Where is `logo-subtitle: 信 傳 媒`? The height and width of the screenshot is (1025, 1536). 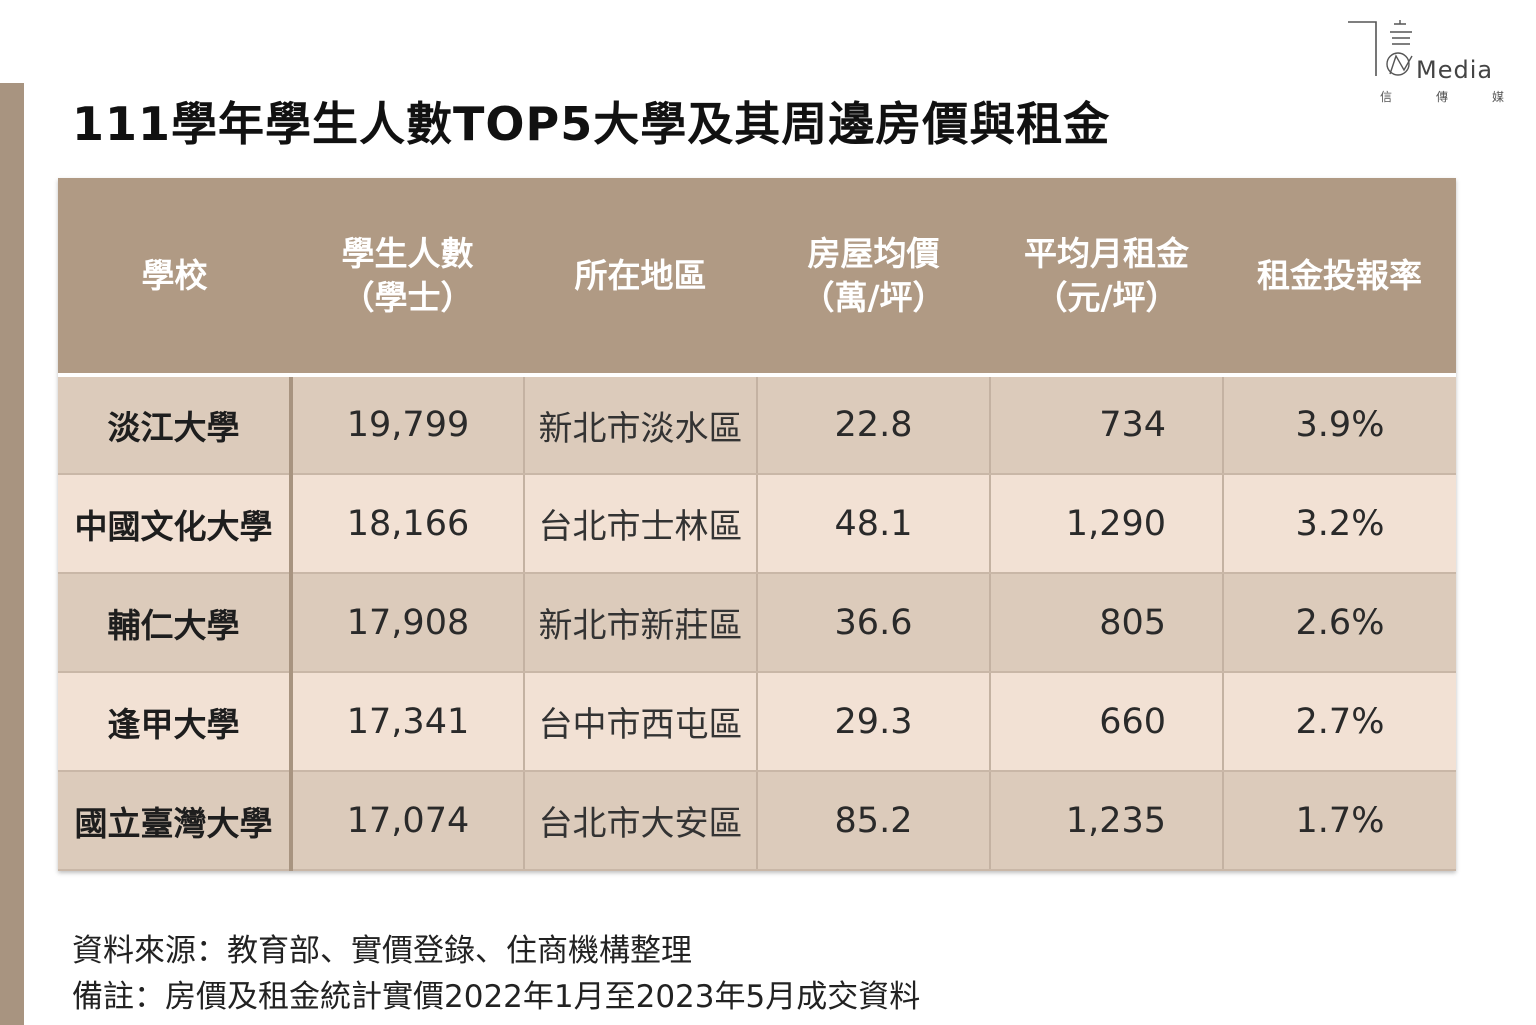 logo-subtitle: 信 傳 媒 is located at coordinates (1442, 96).